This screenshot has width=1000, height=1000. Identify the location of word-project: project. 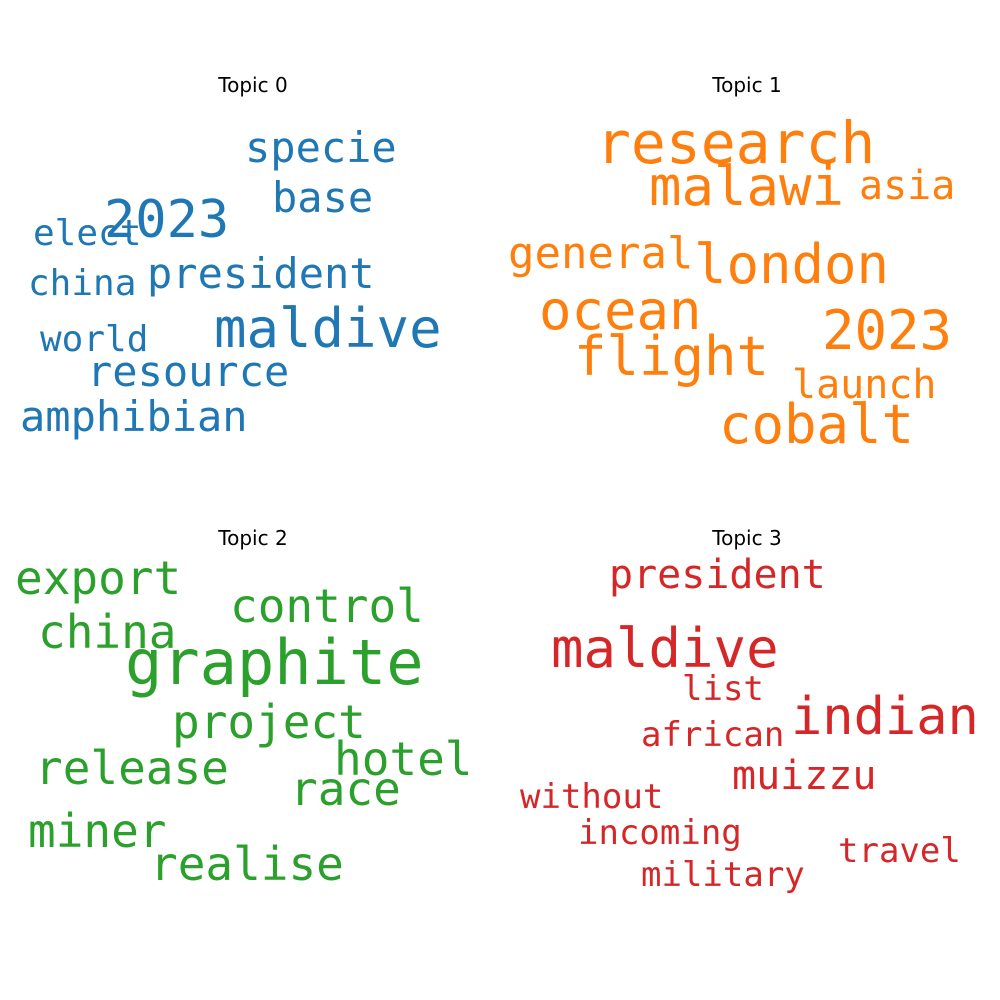
(269, 722).